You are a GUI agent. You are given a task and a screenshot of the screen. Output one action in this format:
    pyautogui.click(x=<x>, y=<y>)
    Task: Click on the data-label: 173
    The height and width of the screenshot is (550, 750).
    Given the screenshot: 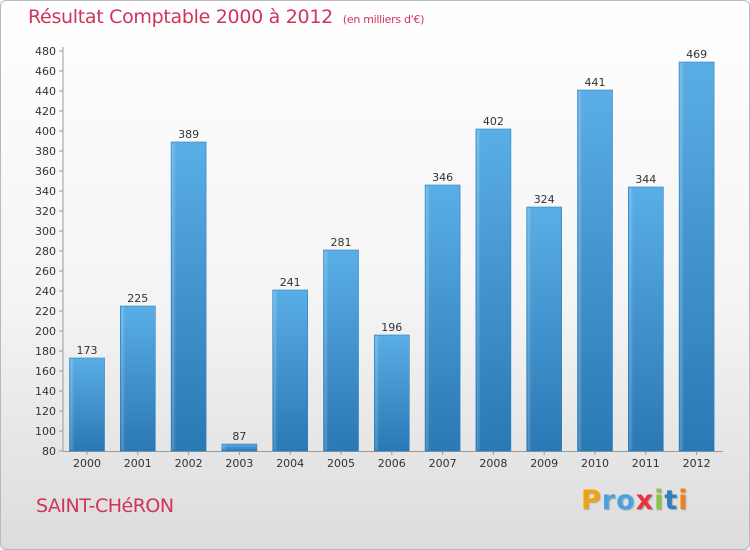 What is the action you would take?
    pyautogui.click(x=87, y=350)
    